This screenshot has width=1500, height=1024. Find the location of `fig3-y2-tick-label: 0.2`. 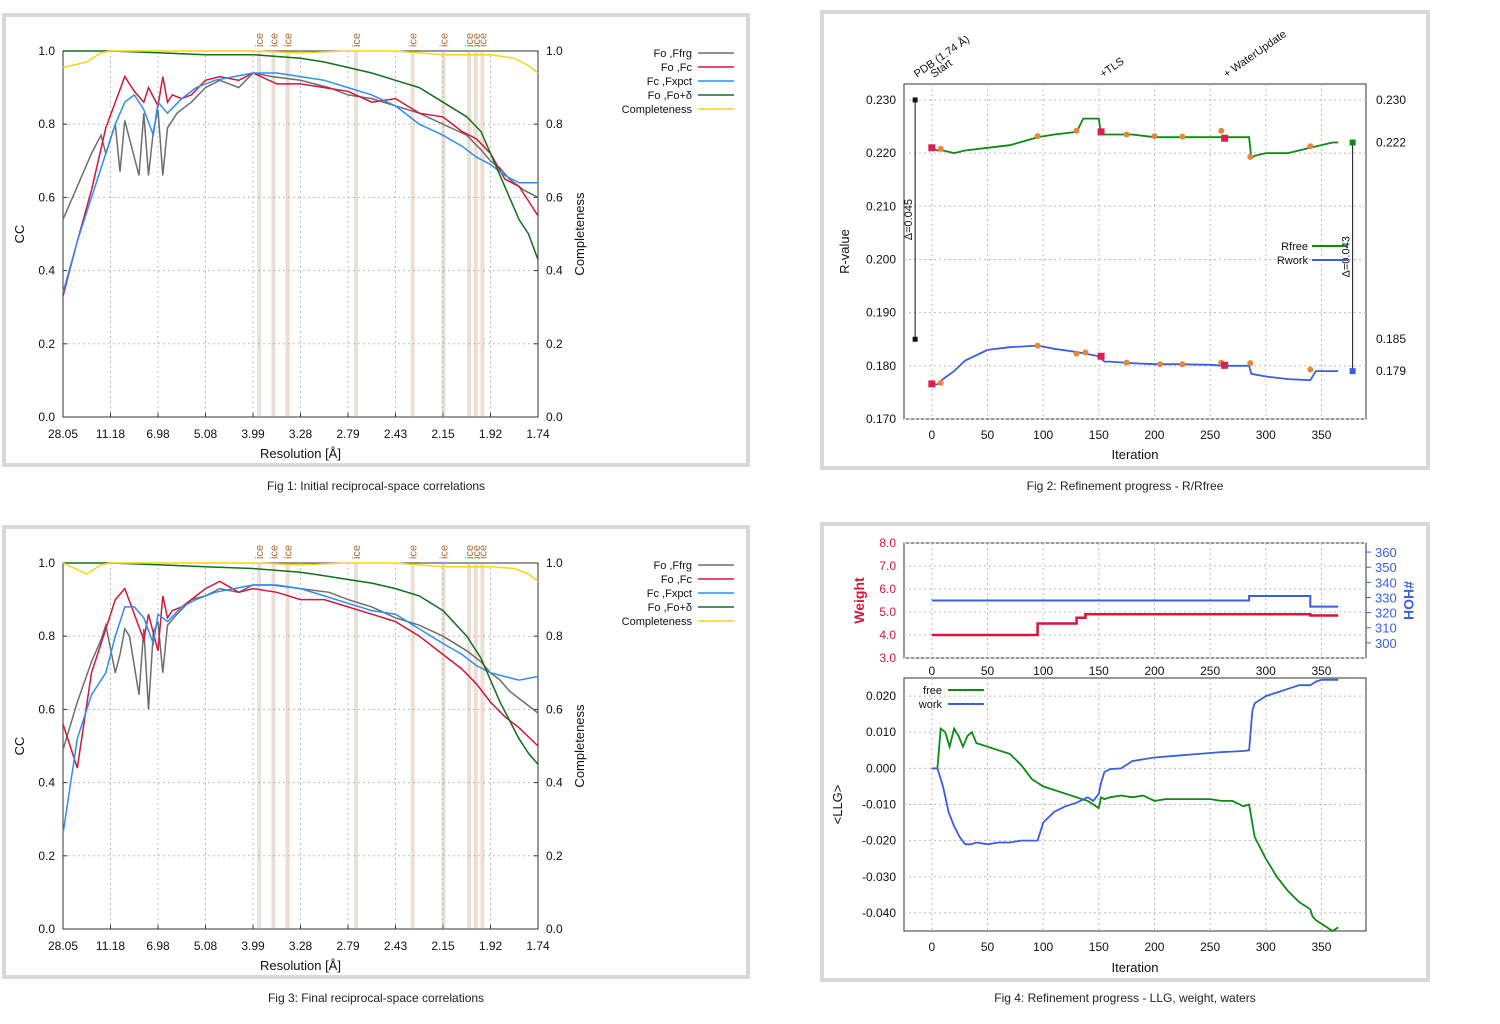

fig3-y2-tick-label: 0.2 is located at coordinates (554, 856).